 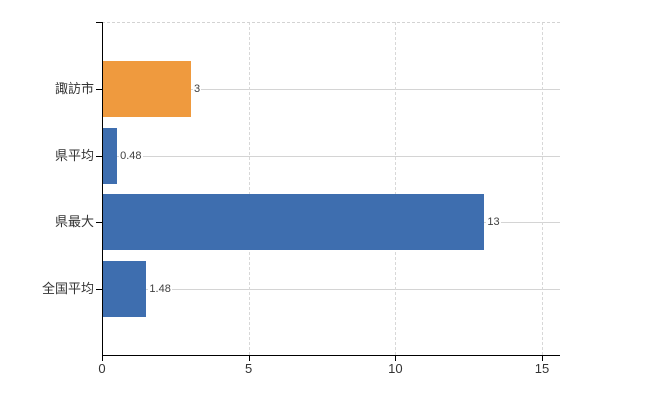 I want to click on plot-top-border, so click(x=331, y=22).